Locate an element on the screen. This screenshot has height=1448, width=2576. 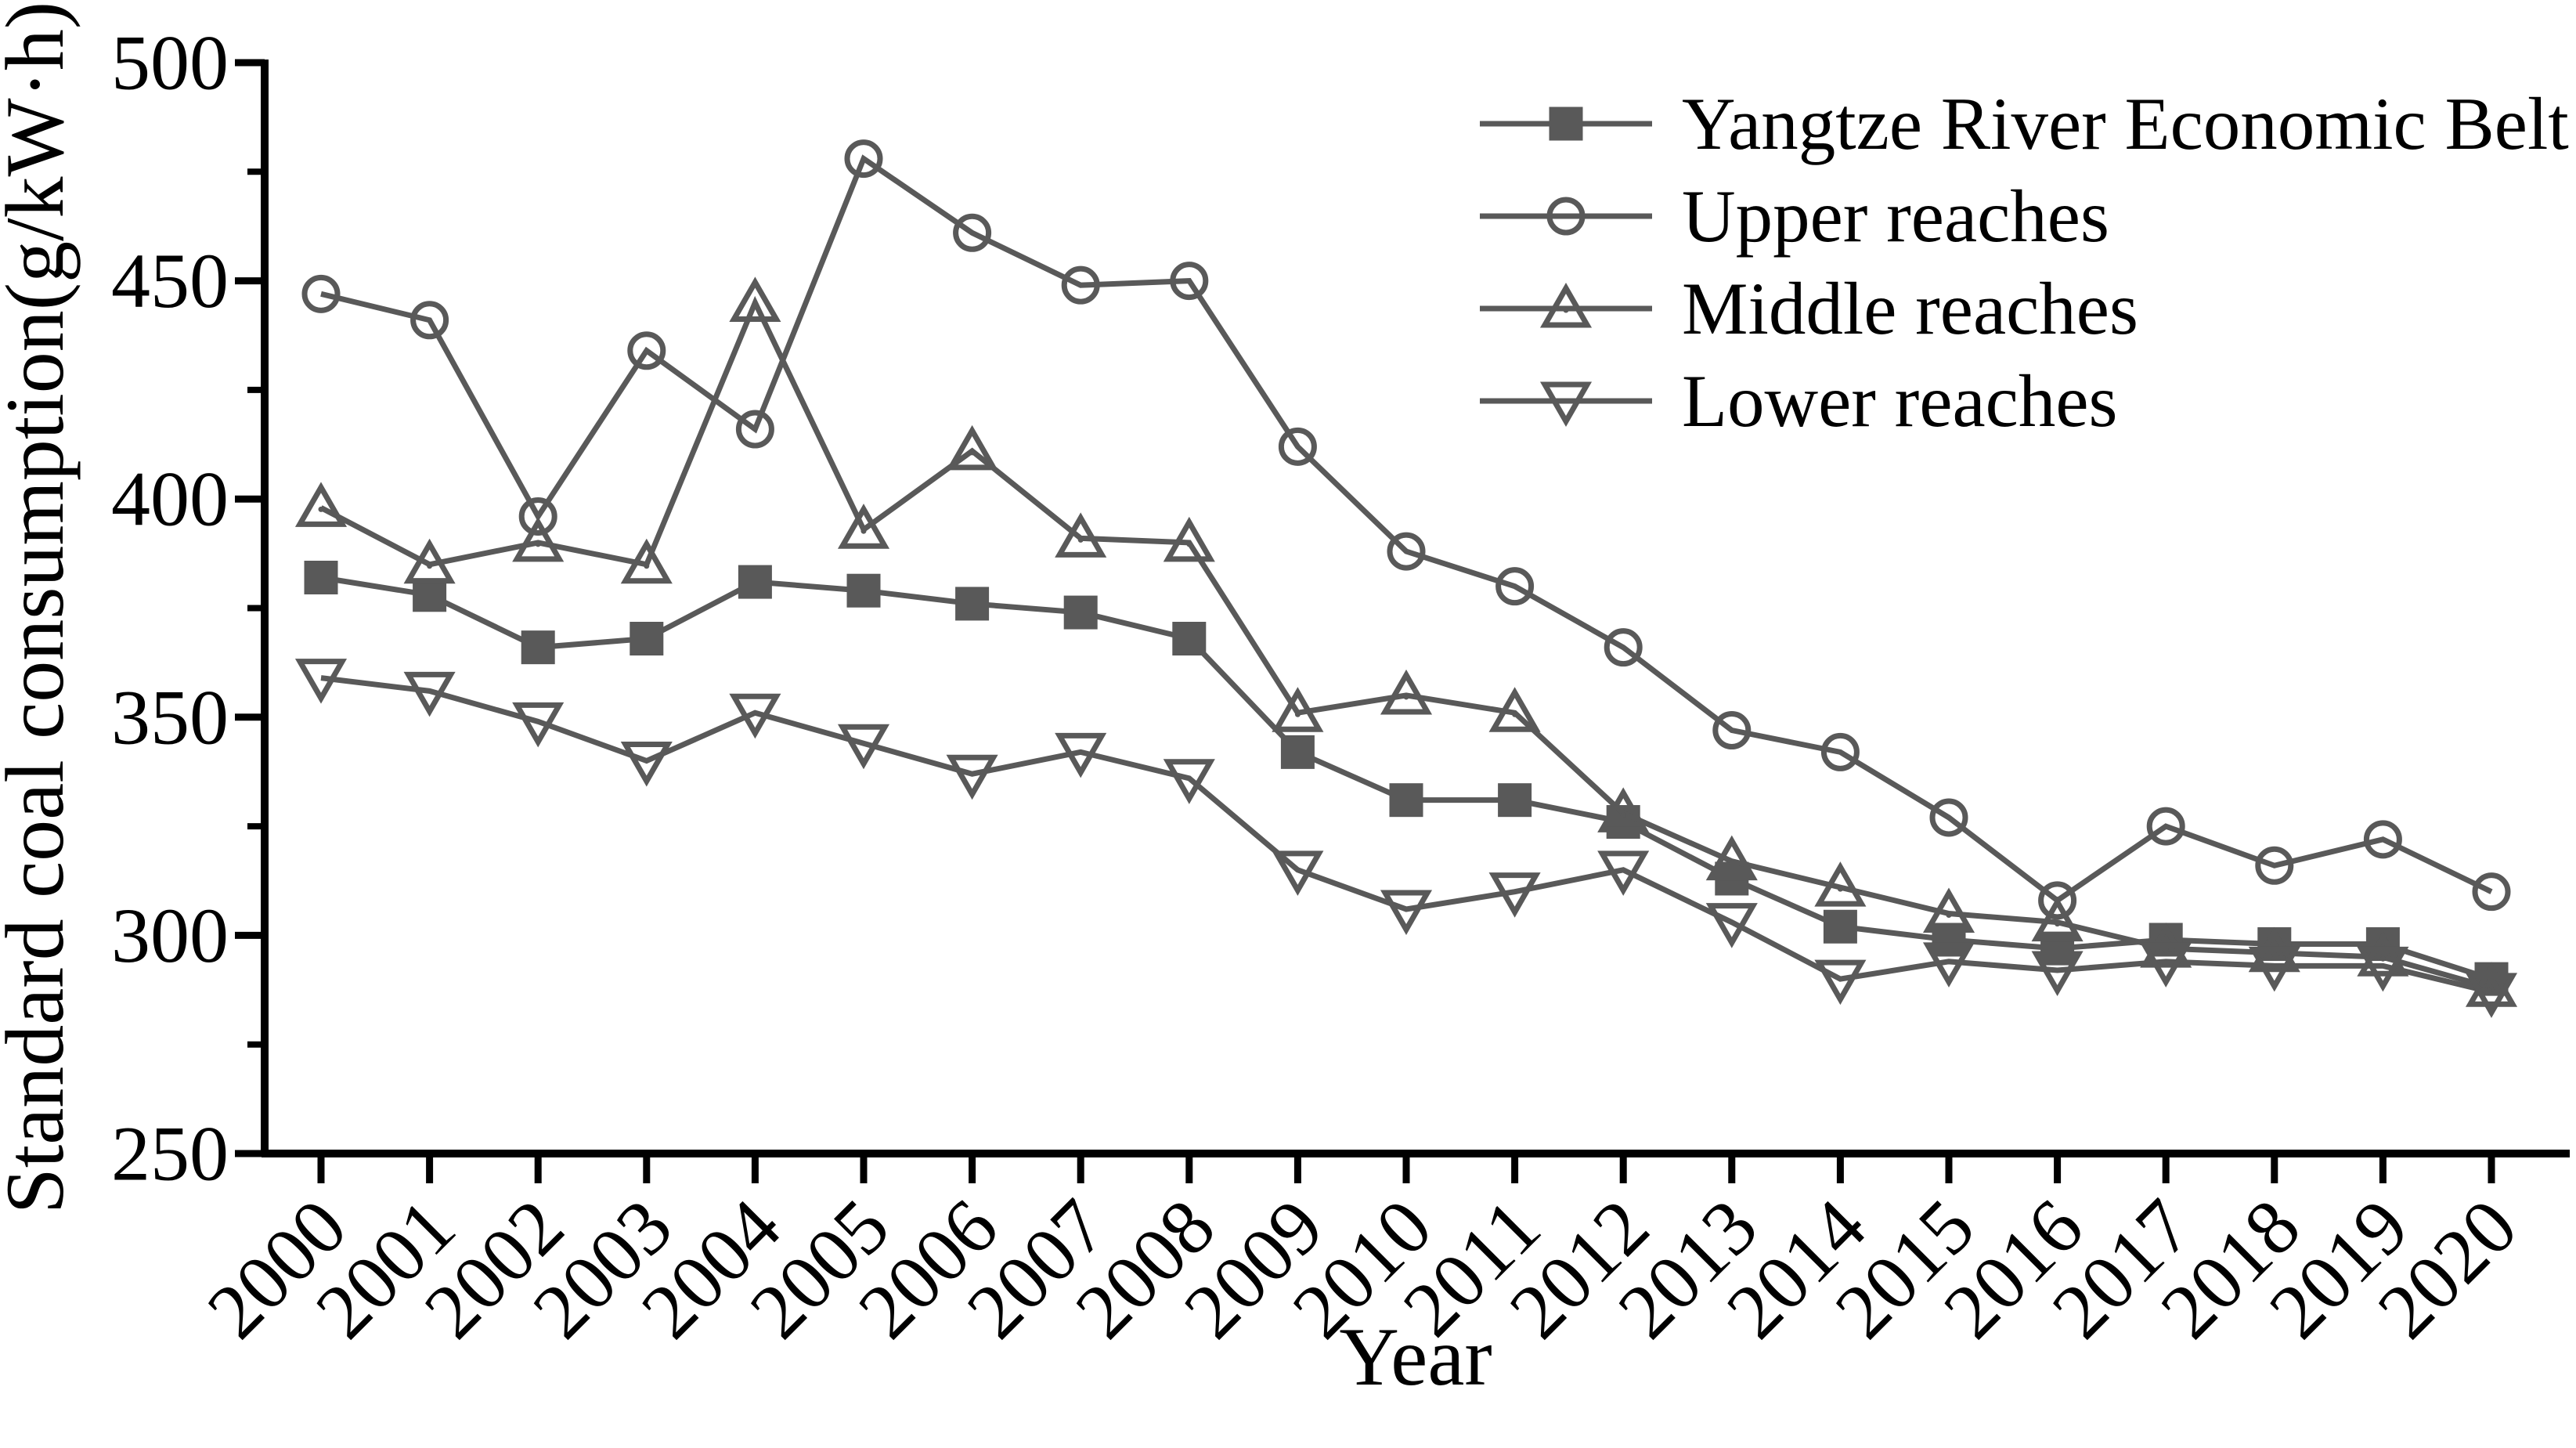
y-tick-label: 400 is located at coordinates (170, 499).